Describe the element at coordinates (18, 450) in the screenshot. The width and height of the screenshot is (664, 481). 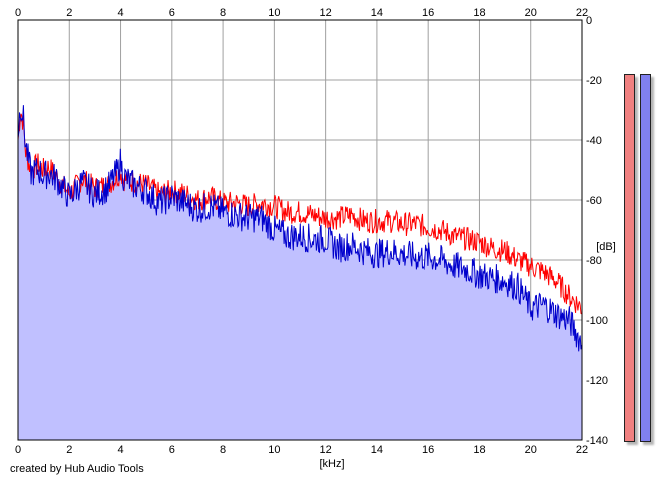
I see `x-tick-label-bottom: 0` at that location.